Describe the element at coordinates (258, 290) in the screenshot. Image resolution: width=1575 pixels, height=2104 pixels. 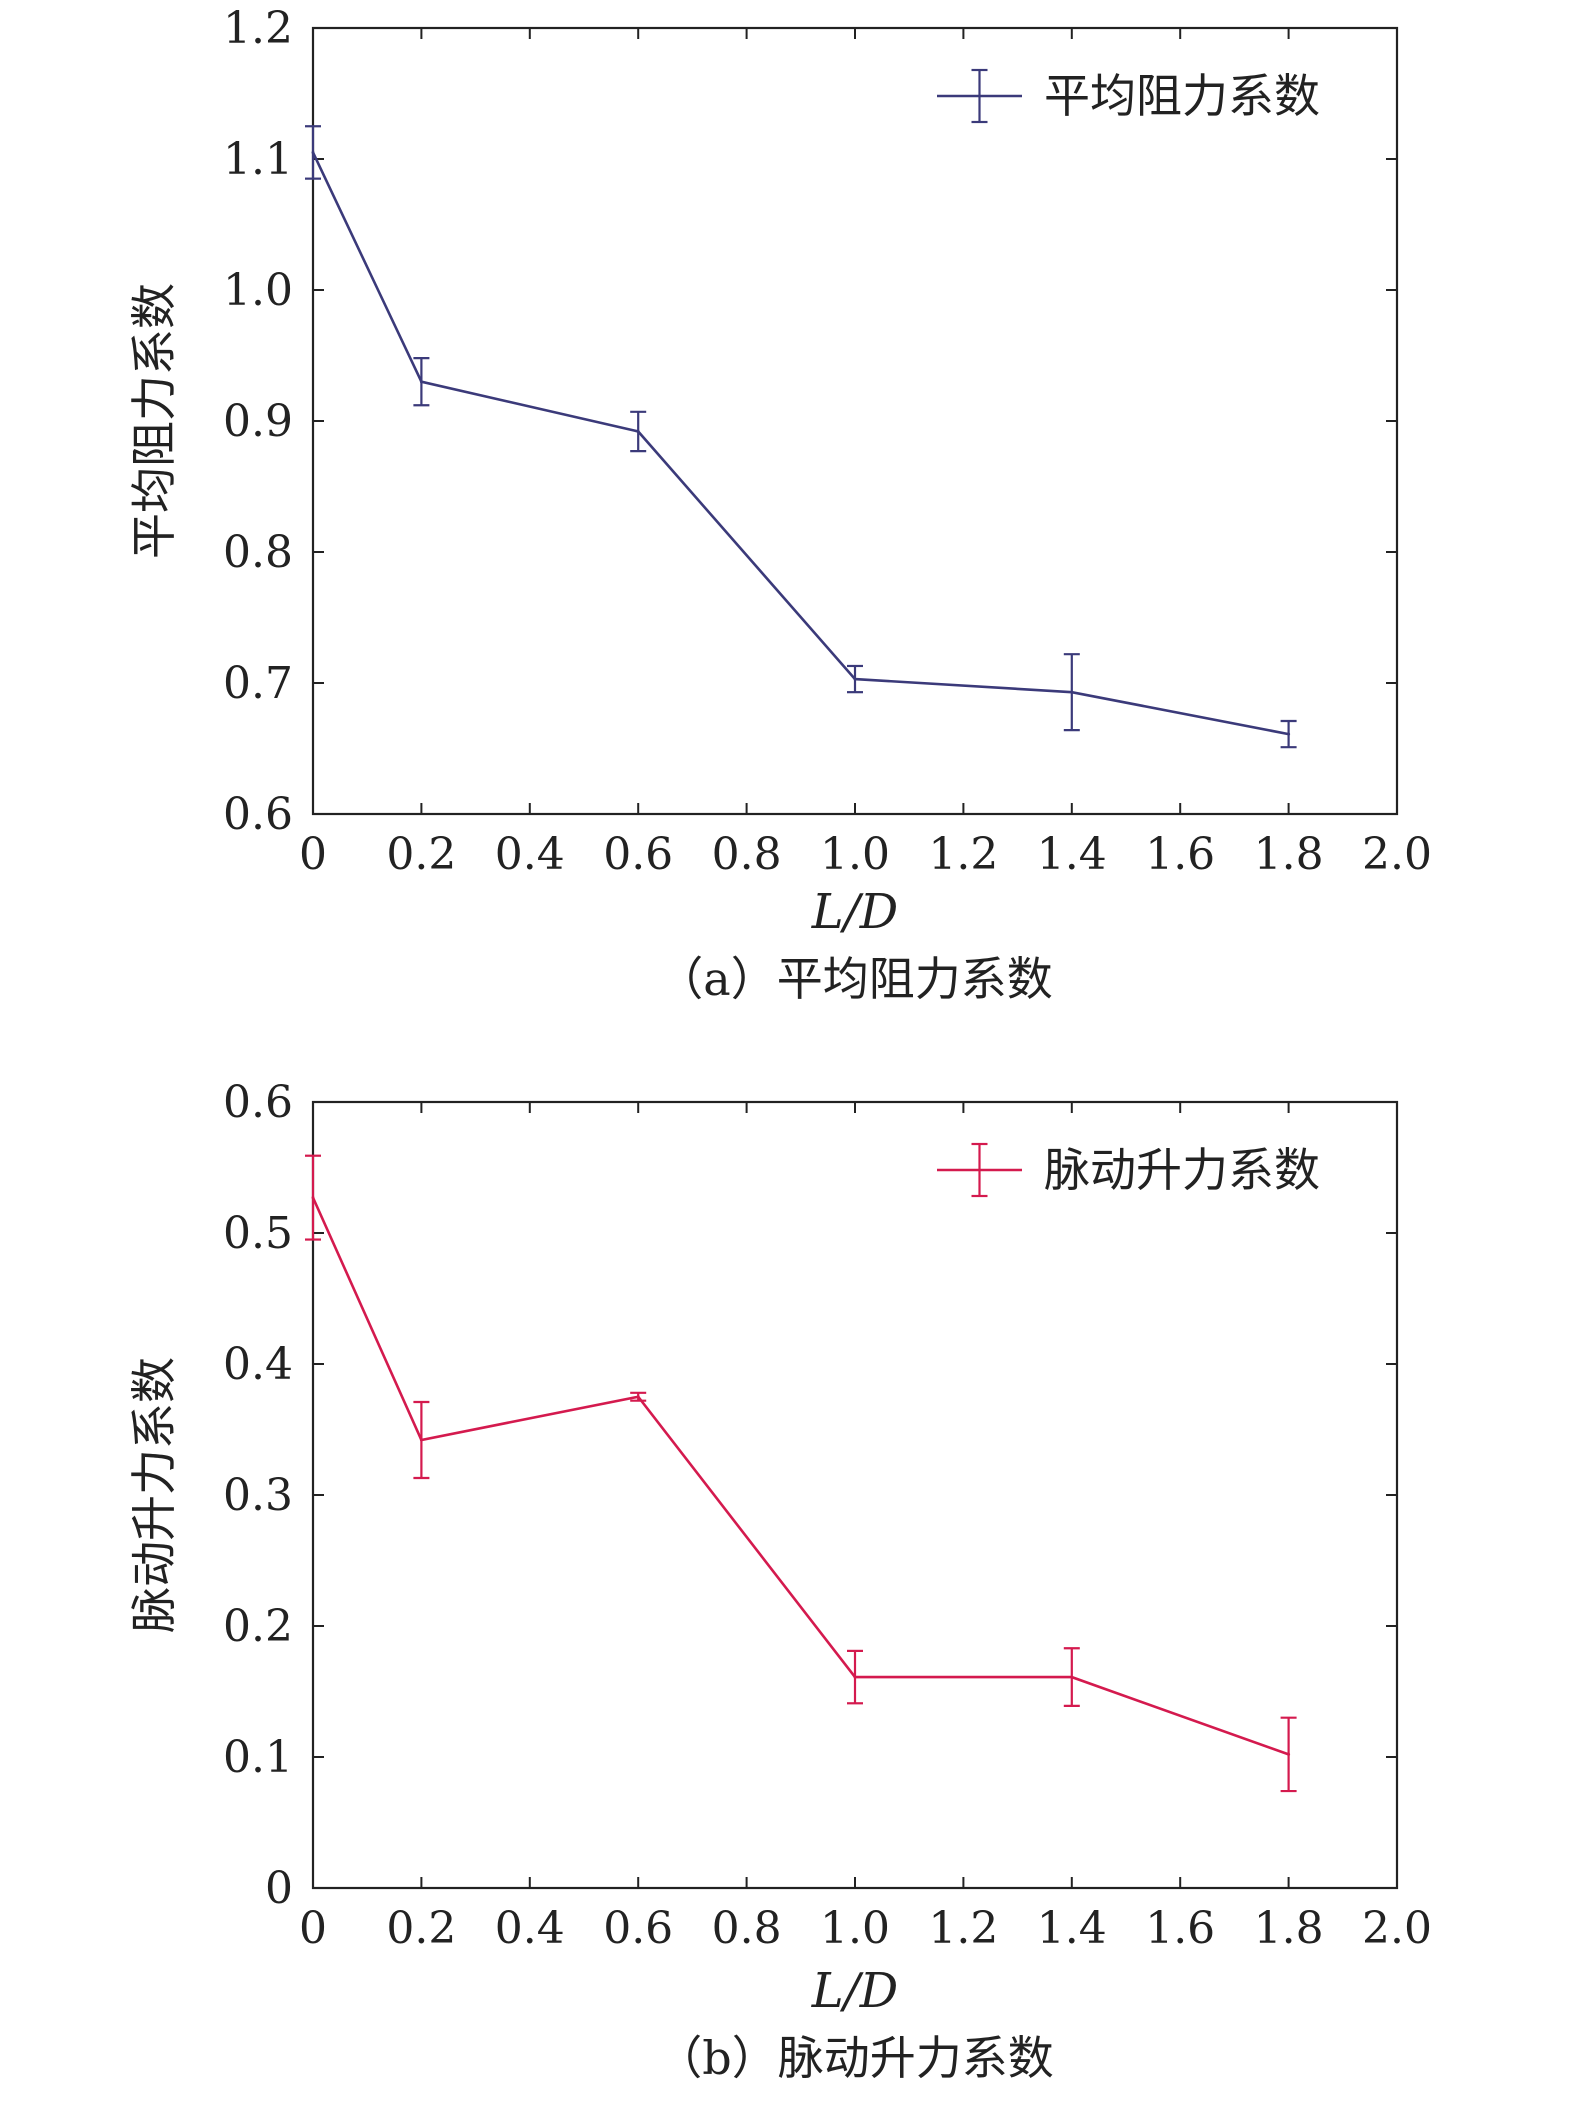
I see `y-tick-label: 1.0` at that location.